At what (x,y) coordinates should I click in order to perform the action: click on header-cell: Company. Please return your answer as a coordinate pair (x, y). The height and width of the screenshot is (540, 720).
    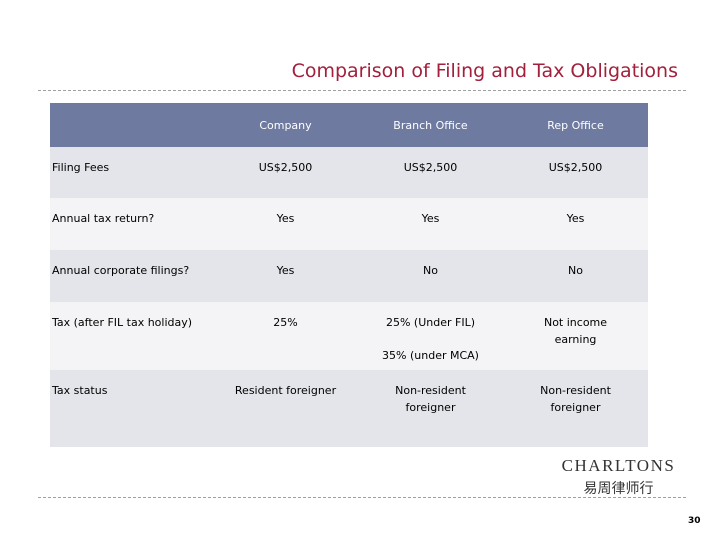
    Looking at the image, I should click on (285, 125).